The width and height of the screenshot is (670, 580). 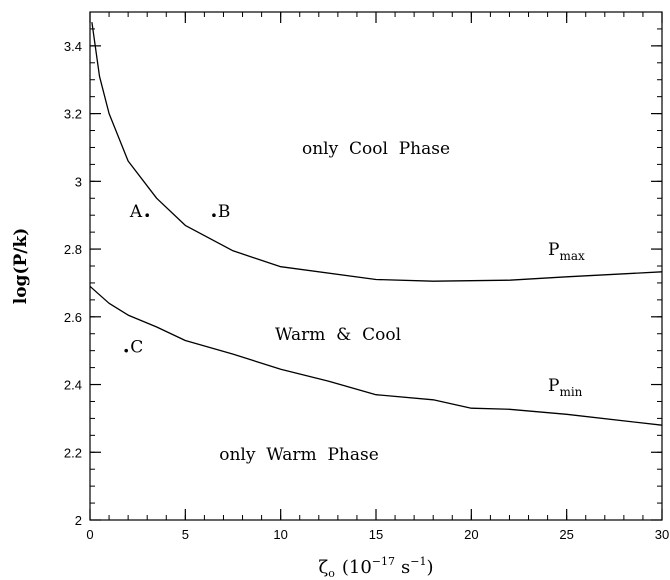 What do you see at coordinates (376, 149) in the screenshot?
I see `annotation-cool-phase: only Cool Phase` at bounding box center [376, 149].